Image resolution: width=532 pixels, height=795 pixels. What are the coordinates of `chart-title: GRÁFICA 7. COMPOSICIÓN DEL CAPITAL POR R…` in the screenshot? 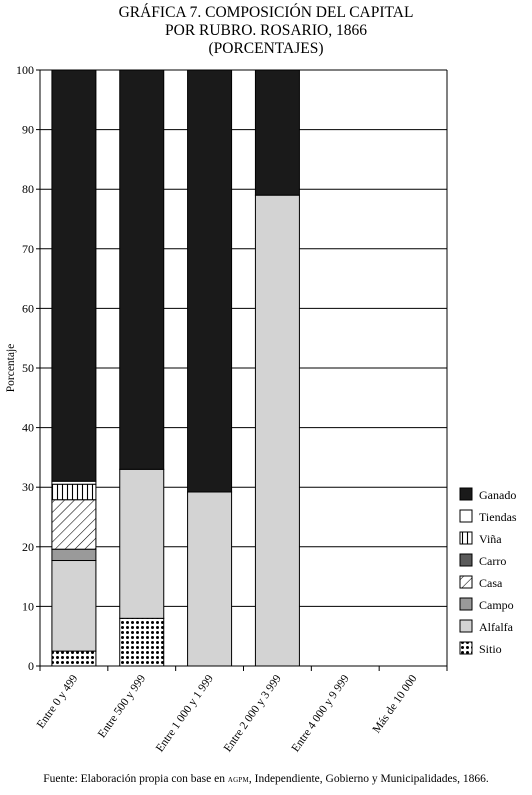 It's located at (266, 31).